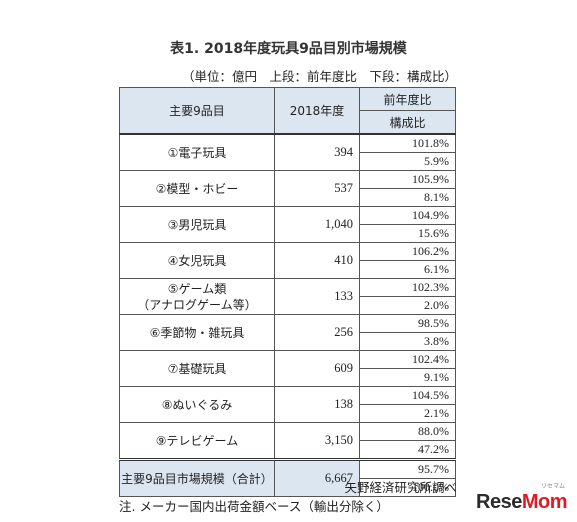  Describe the element at coordinates (317, 477) in the screenshot. I see `total-value: 6,667` at that location.